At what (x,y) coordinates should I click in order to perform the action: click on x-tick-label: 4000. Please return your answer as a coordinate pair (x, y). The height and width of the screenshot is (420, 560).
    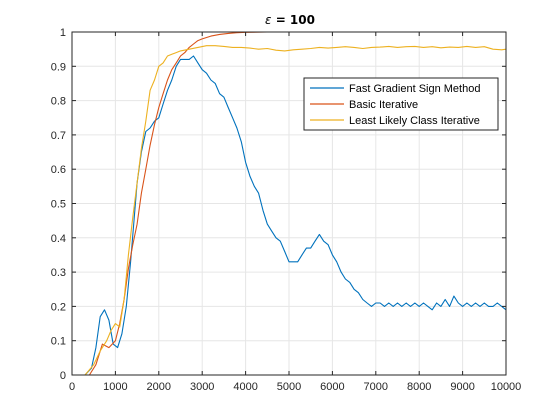
    Looking at the image, I should click on (245, 387).